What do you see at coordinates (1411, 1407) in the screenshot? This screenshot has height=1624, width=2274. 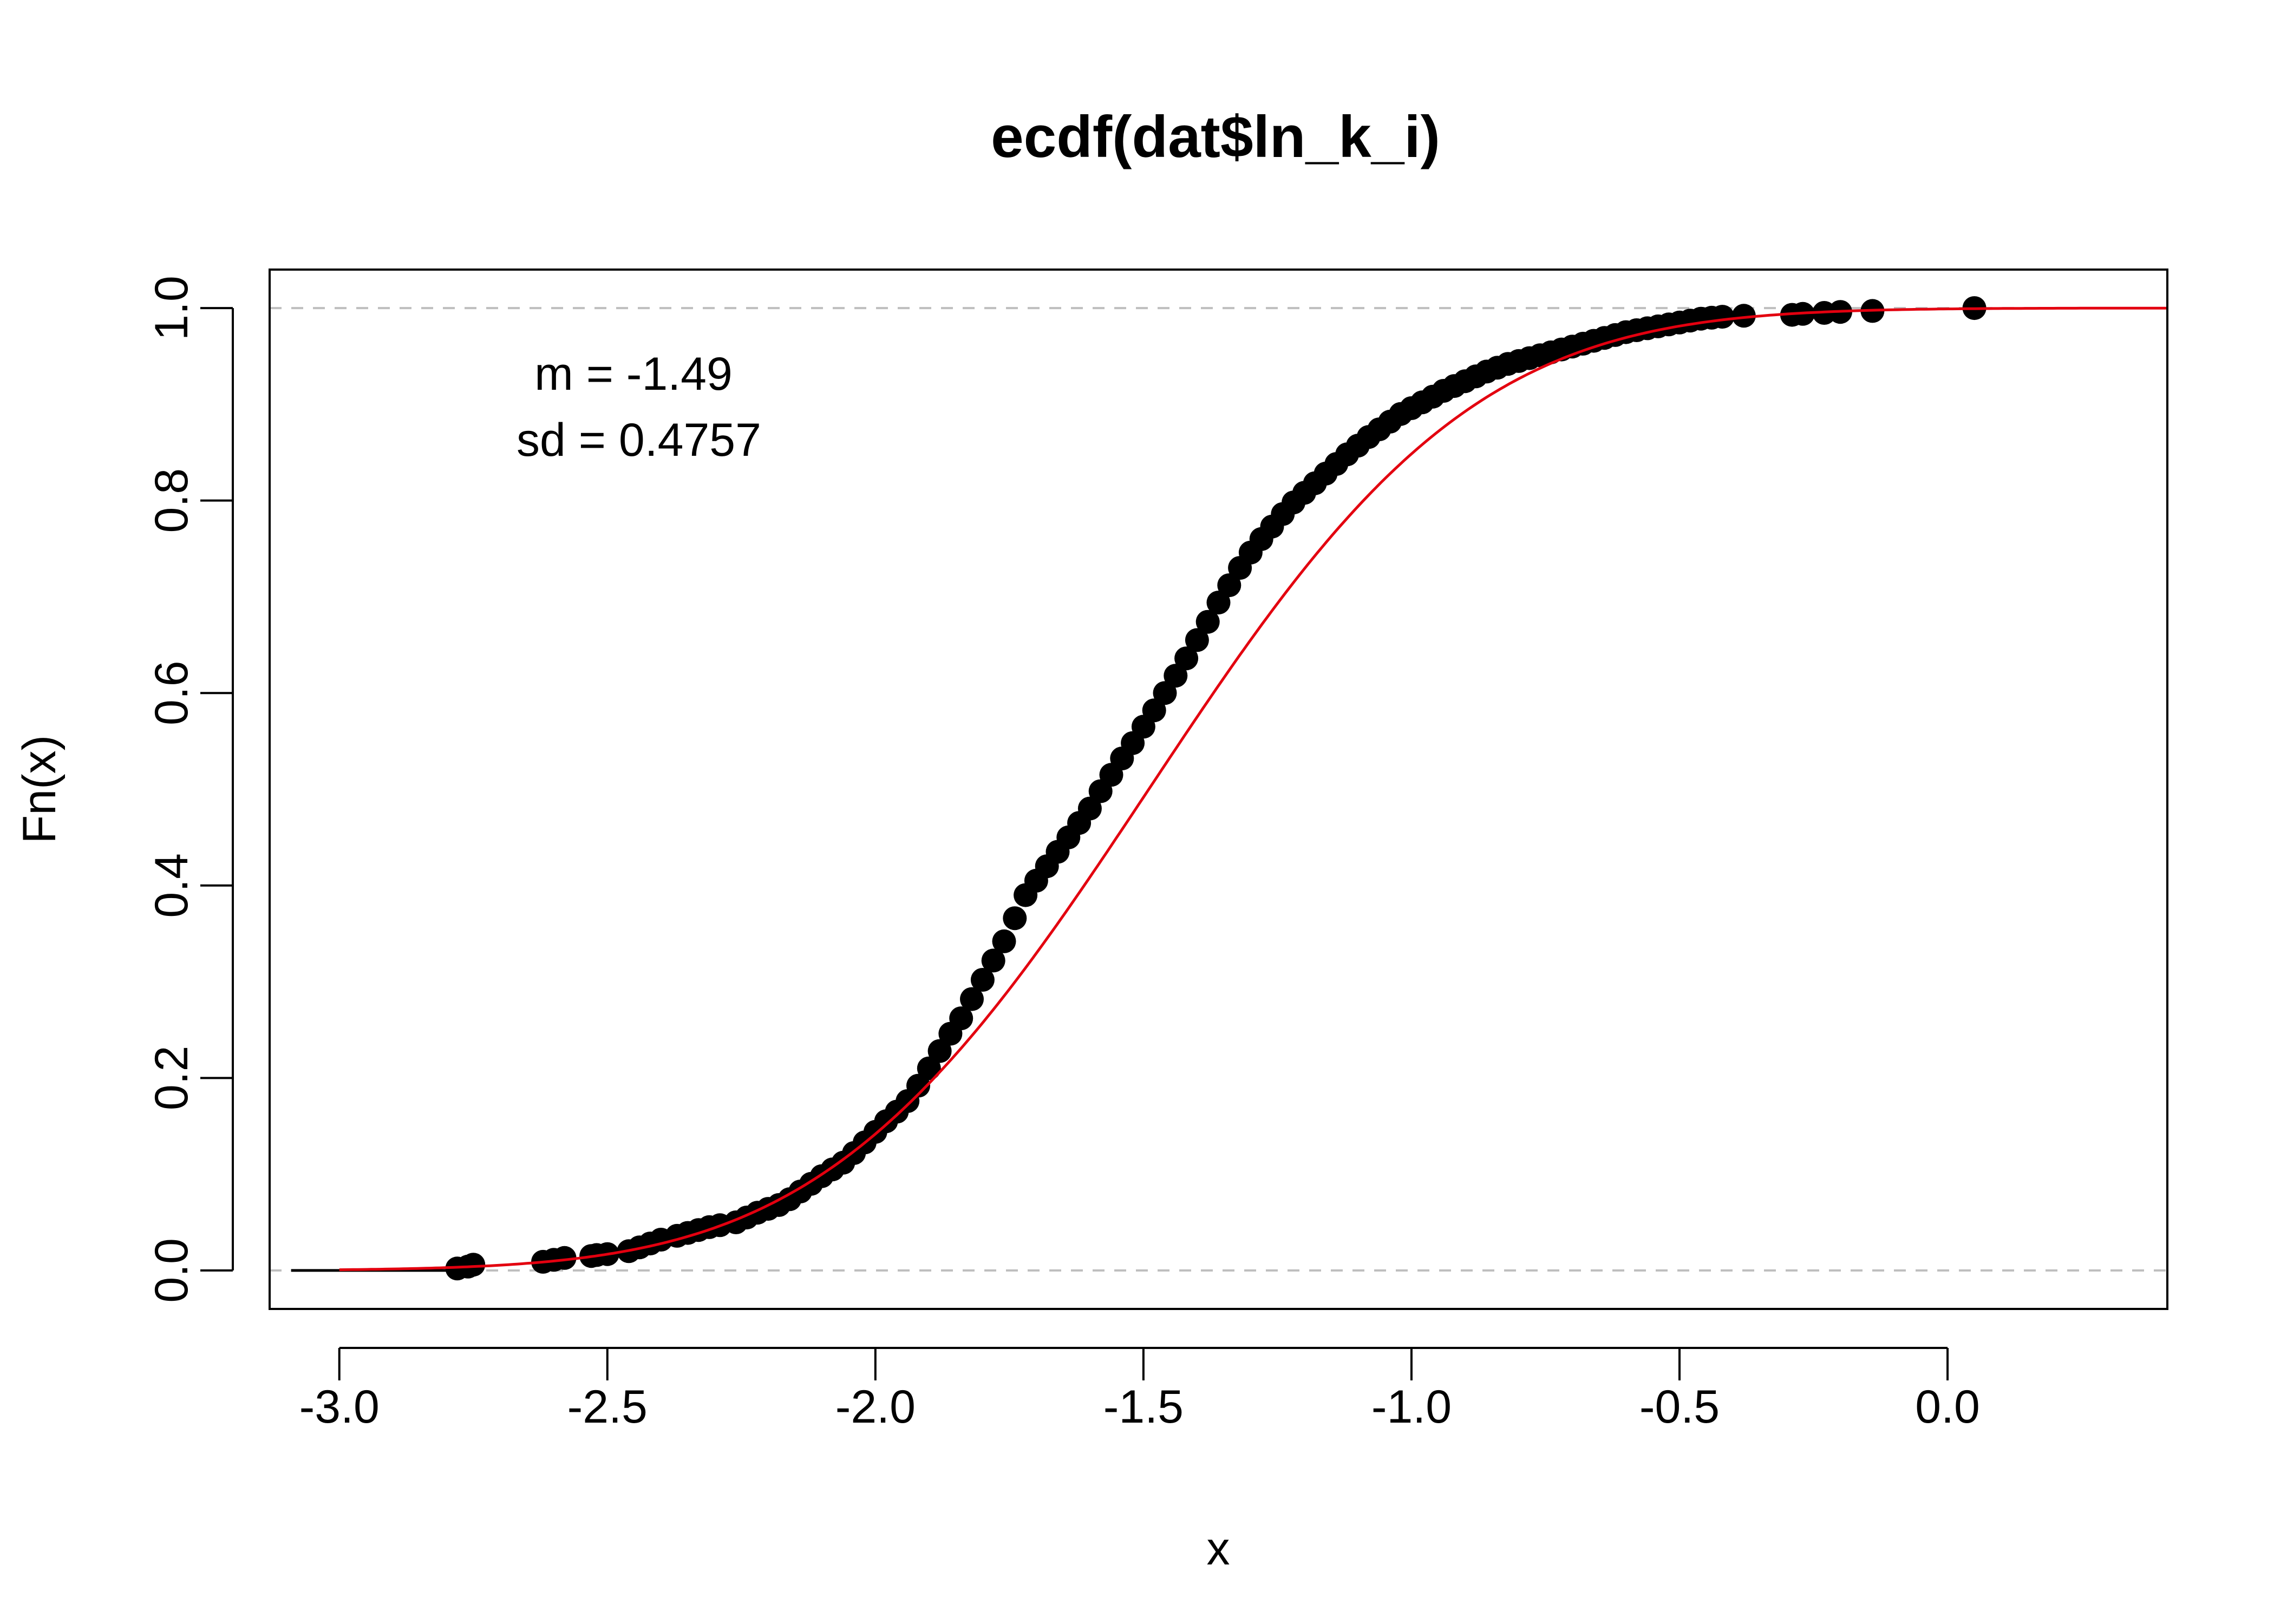 I see `x-tick-label: -1.0` at bounding box center [1411, 1407].